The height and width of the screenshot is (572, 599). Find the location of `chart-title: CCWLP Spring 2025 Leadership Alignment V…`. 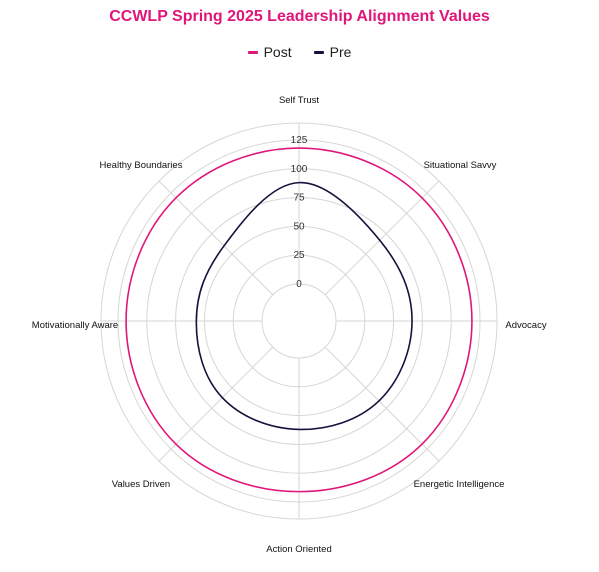

chart-title: CCWLP Spring 2025 Leadership Alignment V… is located at coordinates (299, 16).